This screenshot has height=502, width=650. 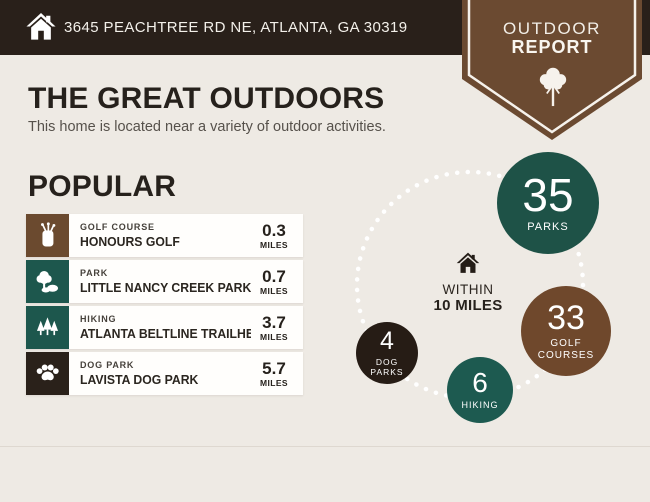 What do you see at coordinates (102, 186) in the screenshot?
I see `popular-heading: POPULAR` at bounding box center [102, 186].